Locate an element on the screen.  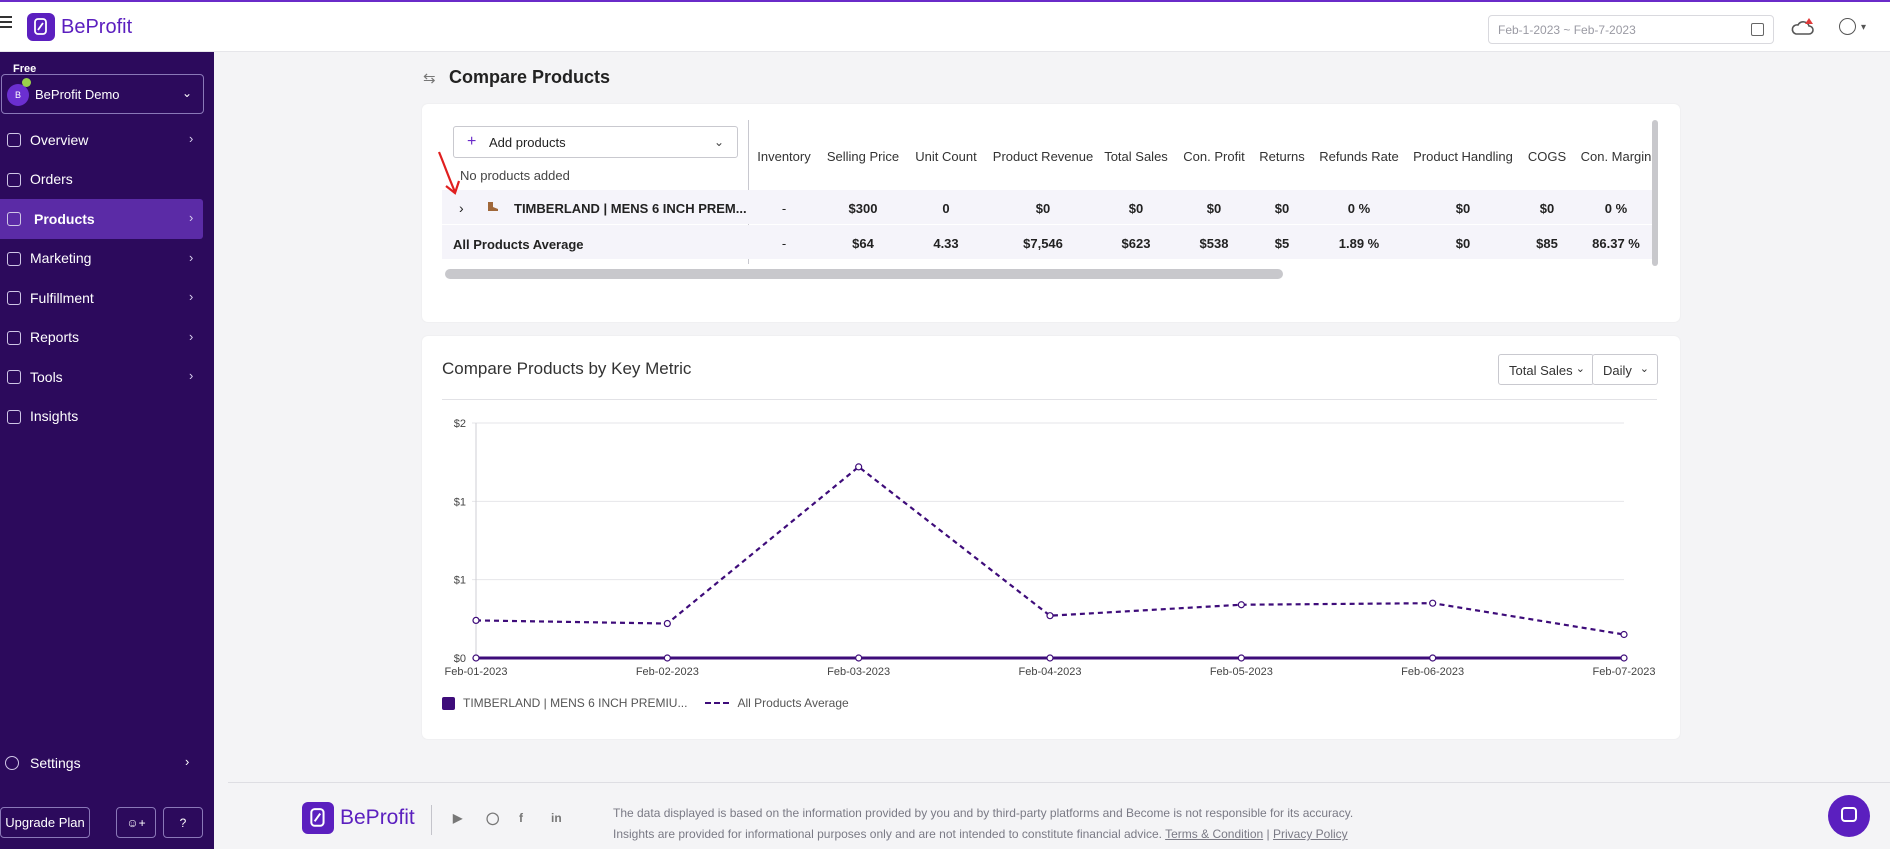
column-header: Unit Count is located at coordinates (946, 156).